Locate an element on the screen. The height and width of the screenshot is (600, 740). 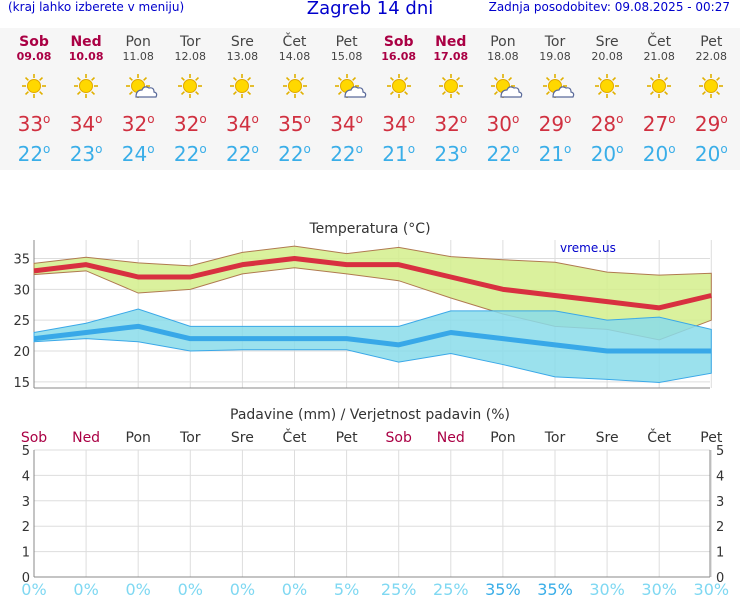
precip-probability: 25% is located at coordinates (398, 589).